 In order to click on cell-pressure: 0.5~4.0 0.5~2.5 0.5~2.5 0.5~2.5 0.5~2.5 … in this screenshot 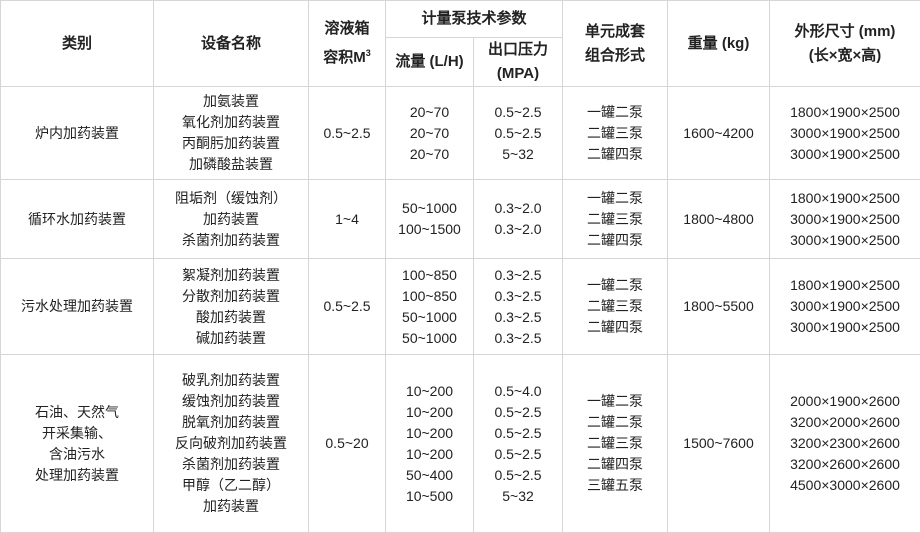, I will do `click(518, 443)`.